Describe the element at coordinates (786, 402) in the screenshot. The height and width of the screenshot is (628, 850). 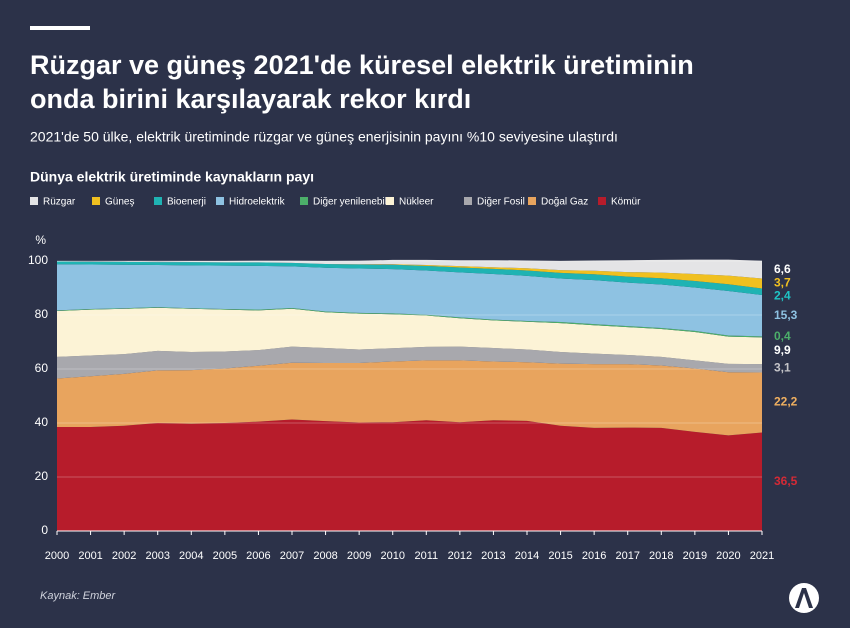
I see `end-label: 22,2` at that location.